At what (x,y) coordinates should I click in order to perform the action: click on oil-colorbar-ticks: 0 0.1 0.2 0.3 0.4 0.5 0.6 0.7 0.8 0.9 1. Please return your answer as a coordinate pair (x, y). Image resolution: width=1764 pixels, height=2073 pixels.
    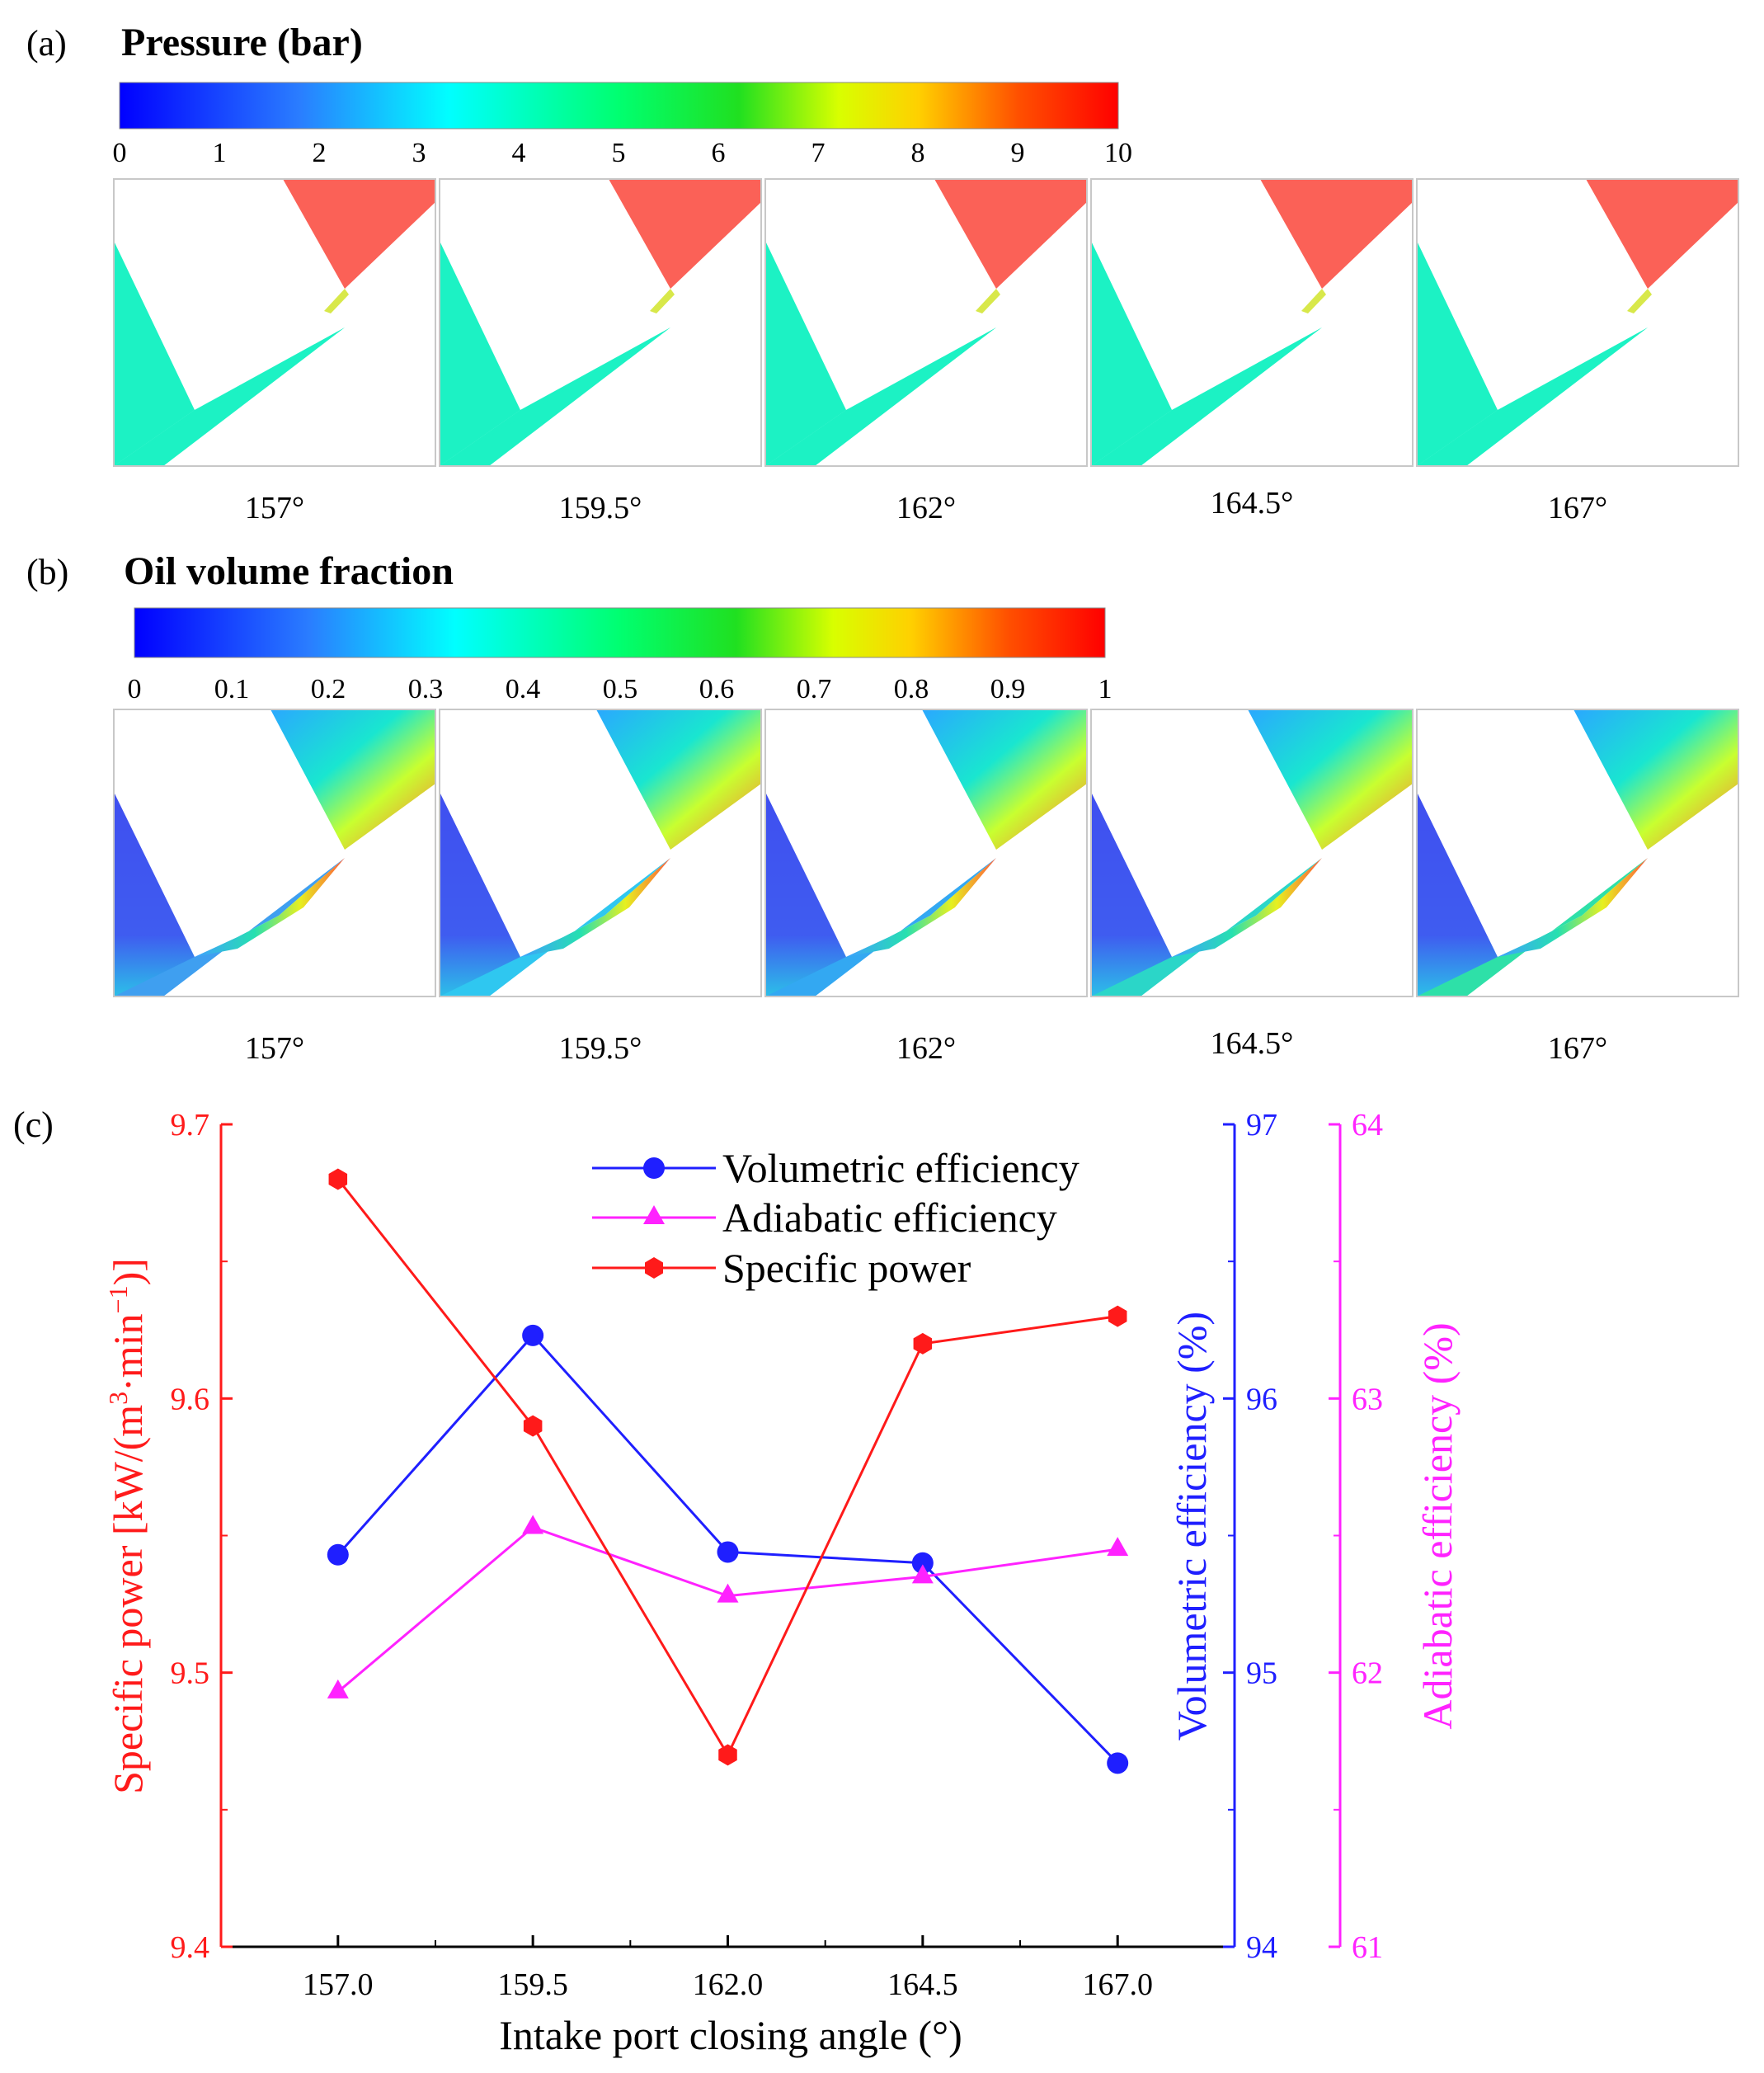
    Looking at the image, I should click on (620, 689).